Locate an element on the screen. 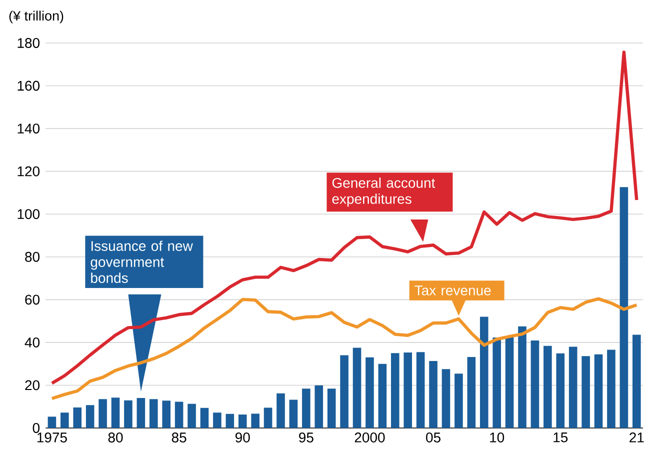  y-tick-label: 120 is located at coordinates (29, 171).